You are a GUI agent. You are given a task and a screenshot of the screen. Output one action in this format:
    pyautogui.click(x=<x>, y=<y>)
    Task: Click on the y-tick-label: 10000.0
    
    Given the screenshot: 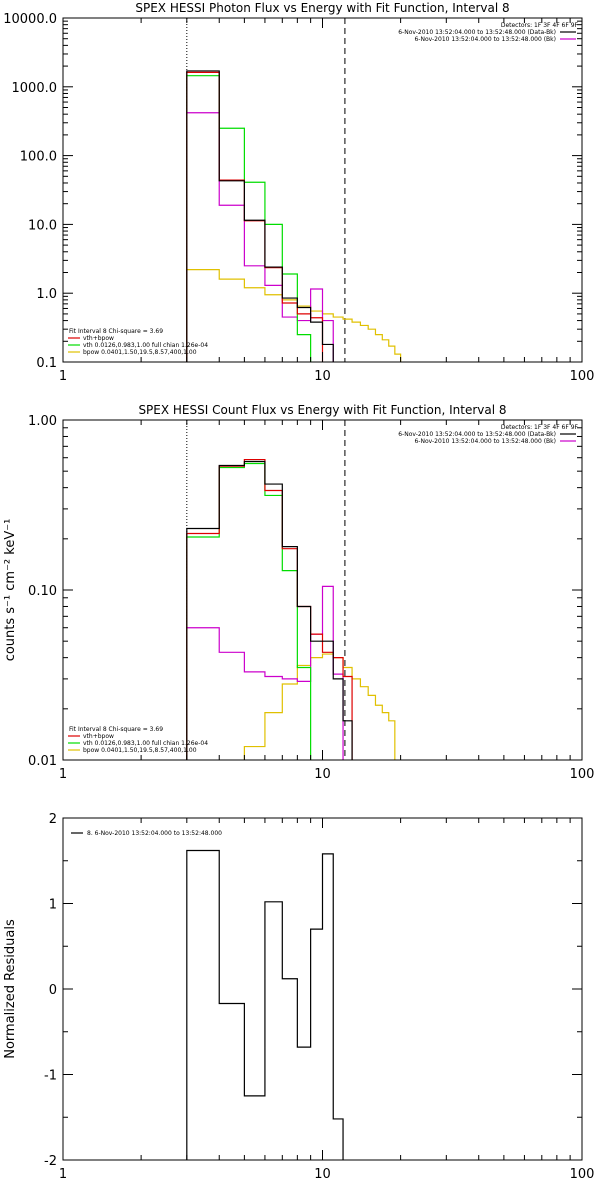 What is the action you would take?
    pyautogui.click(x=30, y=19)
    